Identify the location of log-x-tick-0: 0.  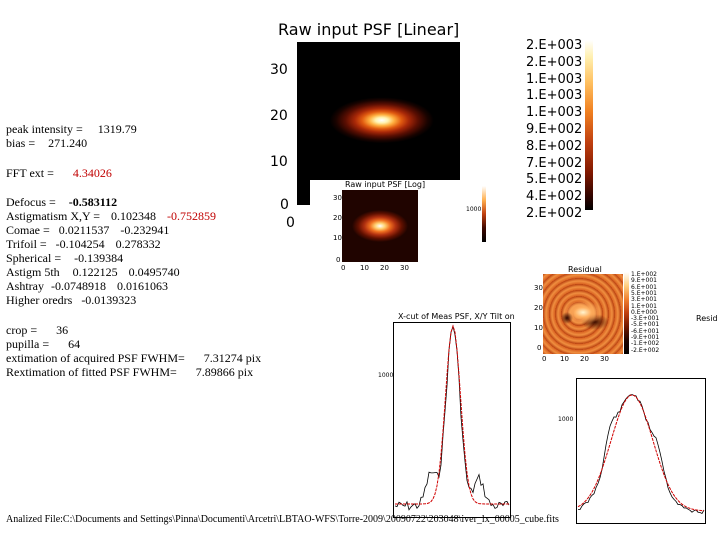
(343, 268).